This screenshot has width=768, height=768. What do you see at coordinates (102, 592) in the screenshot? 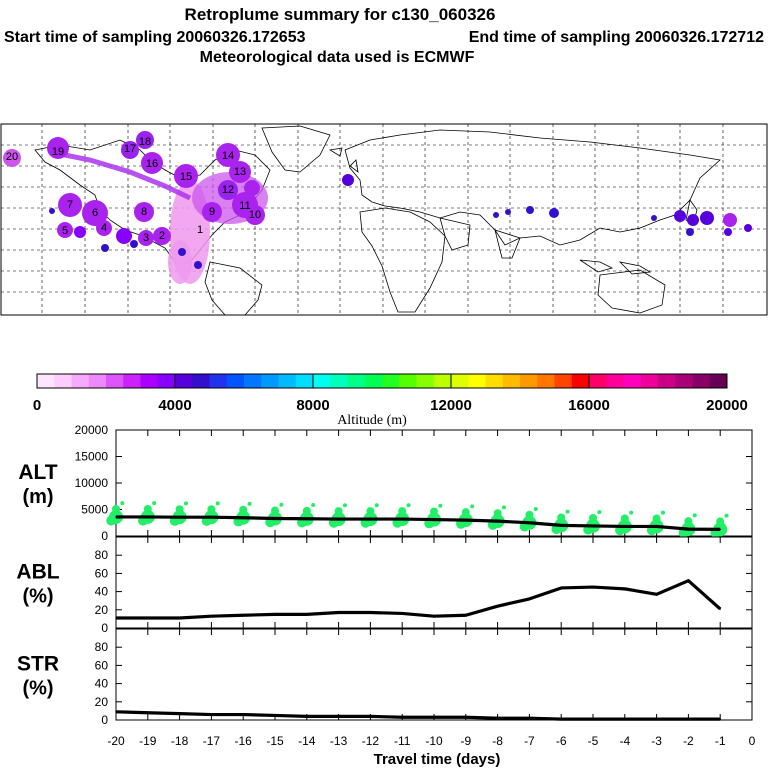
I see `abl-y-tick-label: 40` at bounding box center [102, 592].